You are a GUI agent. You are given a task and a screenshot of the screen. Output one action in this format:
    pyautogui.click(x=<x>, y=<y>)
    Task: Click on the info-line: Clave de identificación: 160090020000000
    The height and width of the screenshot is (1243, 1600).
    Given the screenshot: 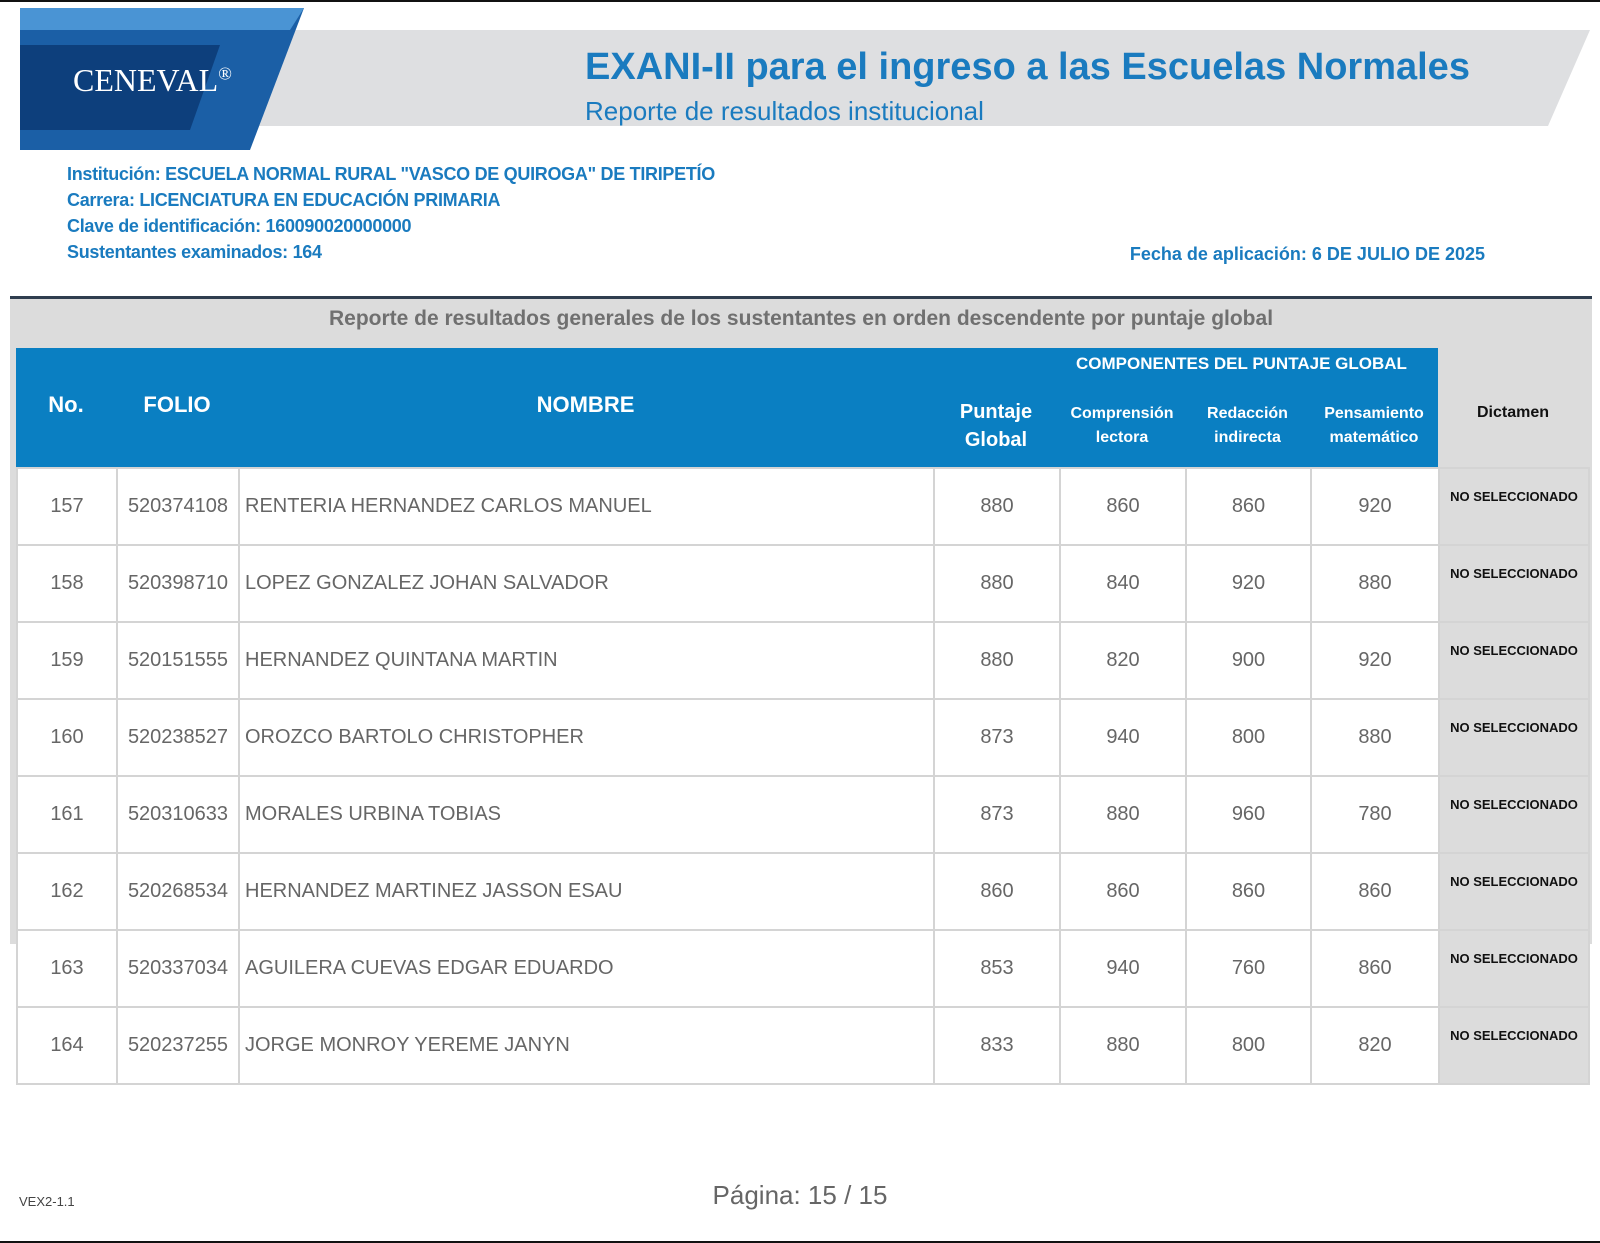 What is the action you would take?
    pyautogui.click(x=239, y=226)
    